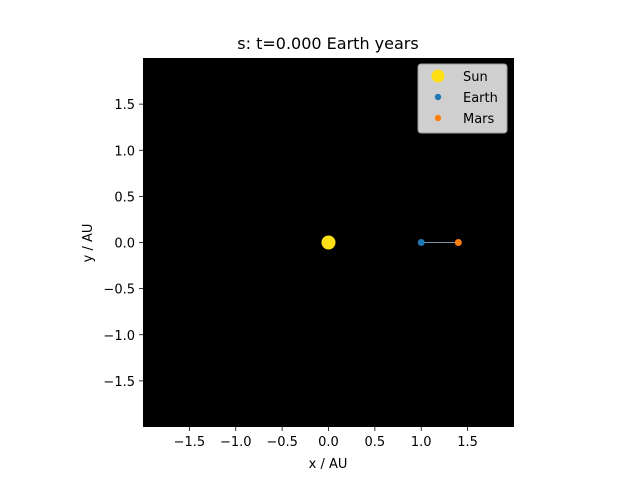 The width and height of the screenshot is (640, 480). I want to click on y-tick-label: 1.0, so click(124, 151).